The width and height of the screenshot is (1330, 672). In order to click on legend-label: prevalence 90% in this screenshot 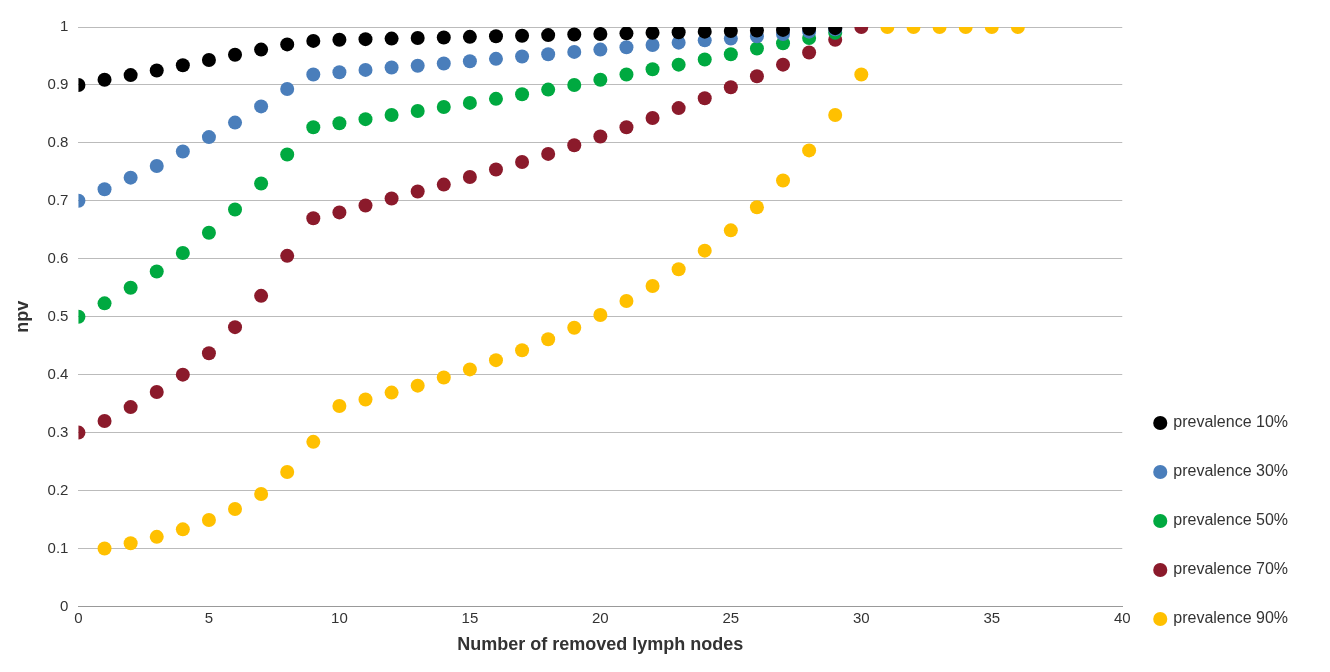, I will do `click(1231, 618)`.